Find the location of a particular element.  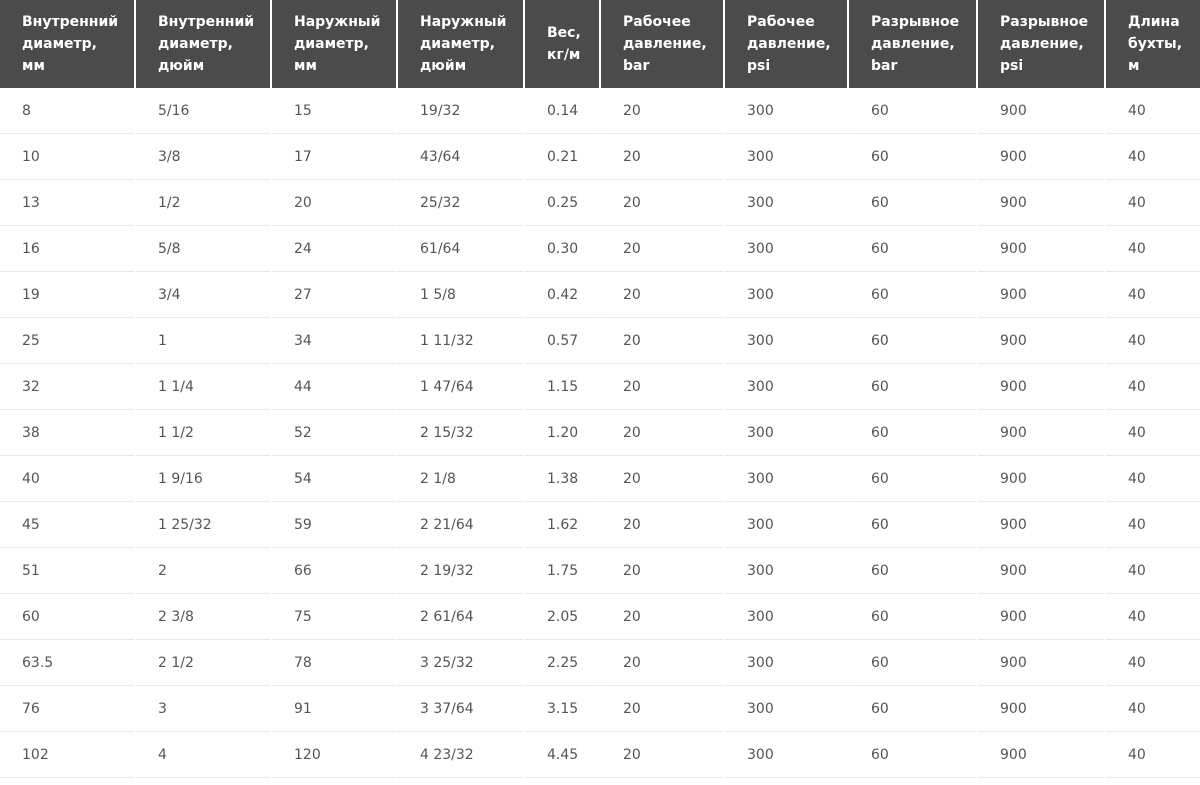

table-cell: 24 is located at coordinates (334, 248).